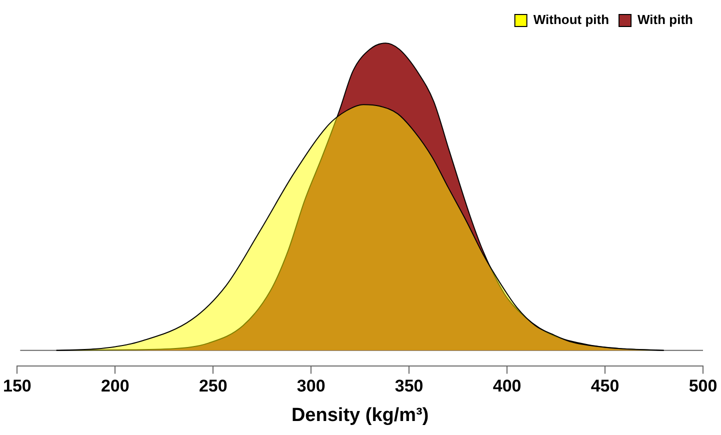 This screenshot has height=435, width=721. I want to click on x-tick-label: 150, so click(17, 386).